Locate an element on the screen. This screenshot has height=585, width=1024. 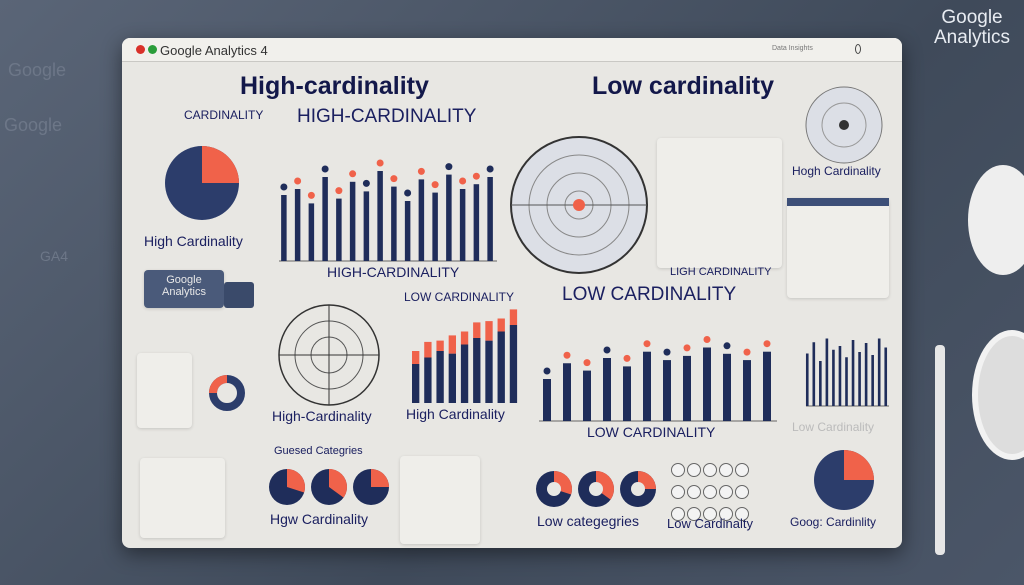
label: Low Cardinalty is located at coordinates (710, 523).